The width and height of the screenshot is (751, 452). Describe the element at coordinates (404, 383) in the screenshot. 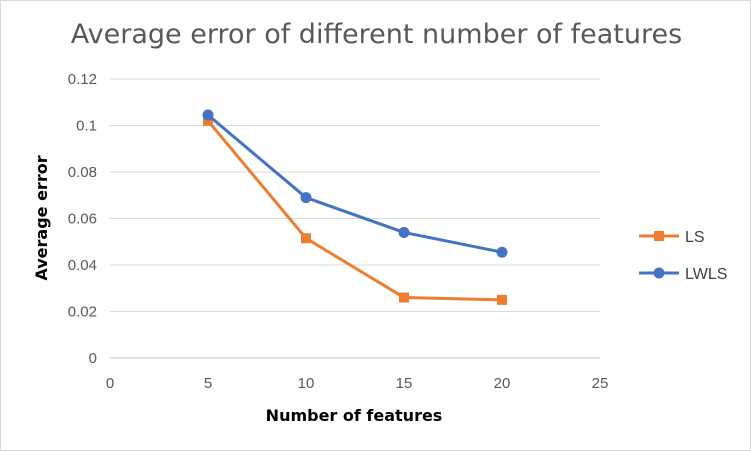

I see `x-tick-label: 15` at that location.